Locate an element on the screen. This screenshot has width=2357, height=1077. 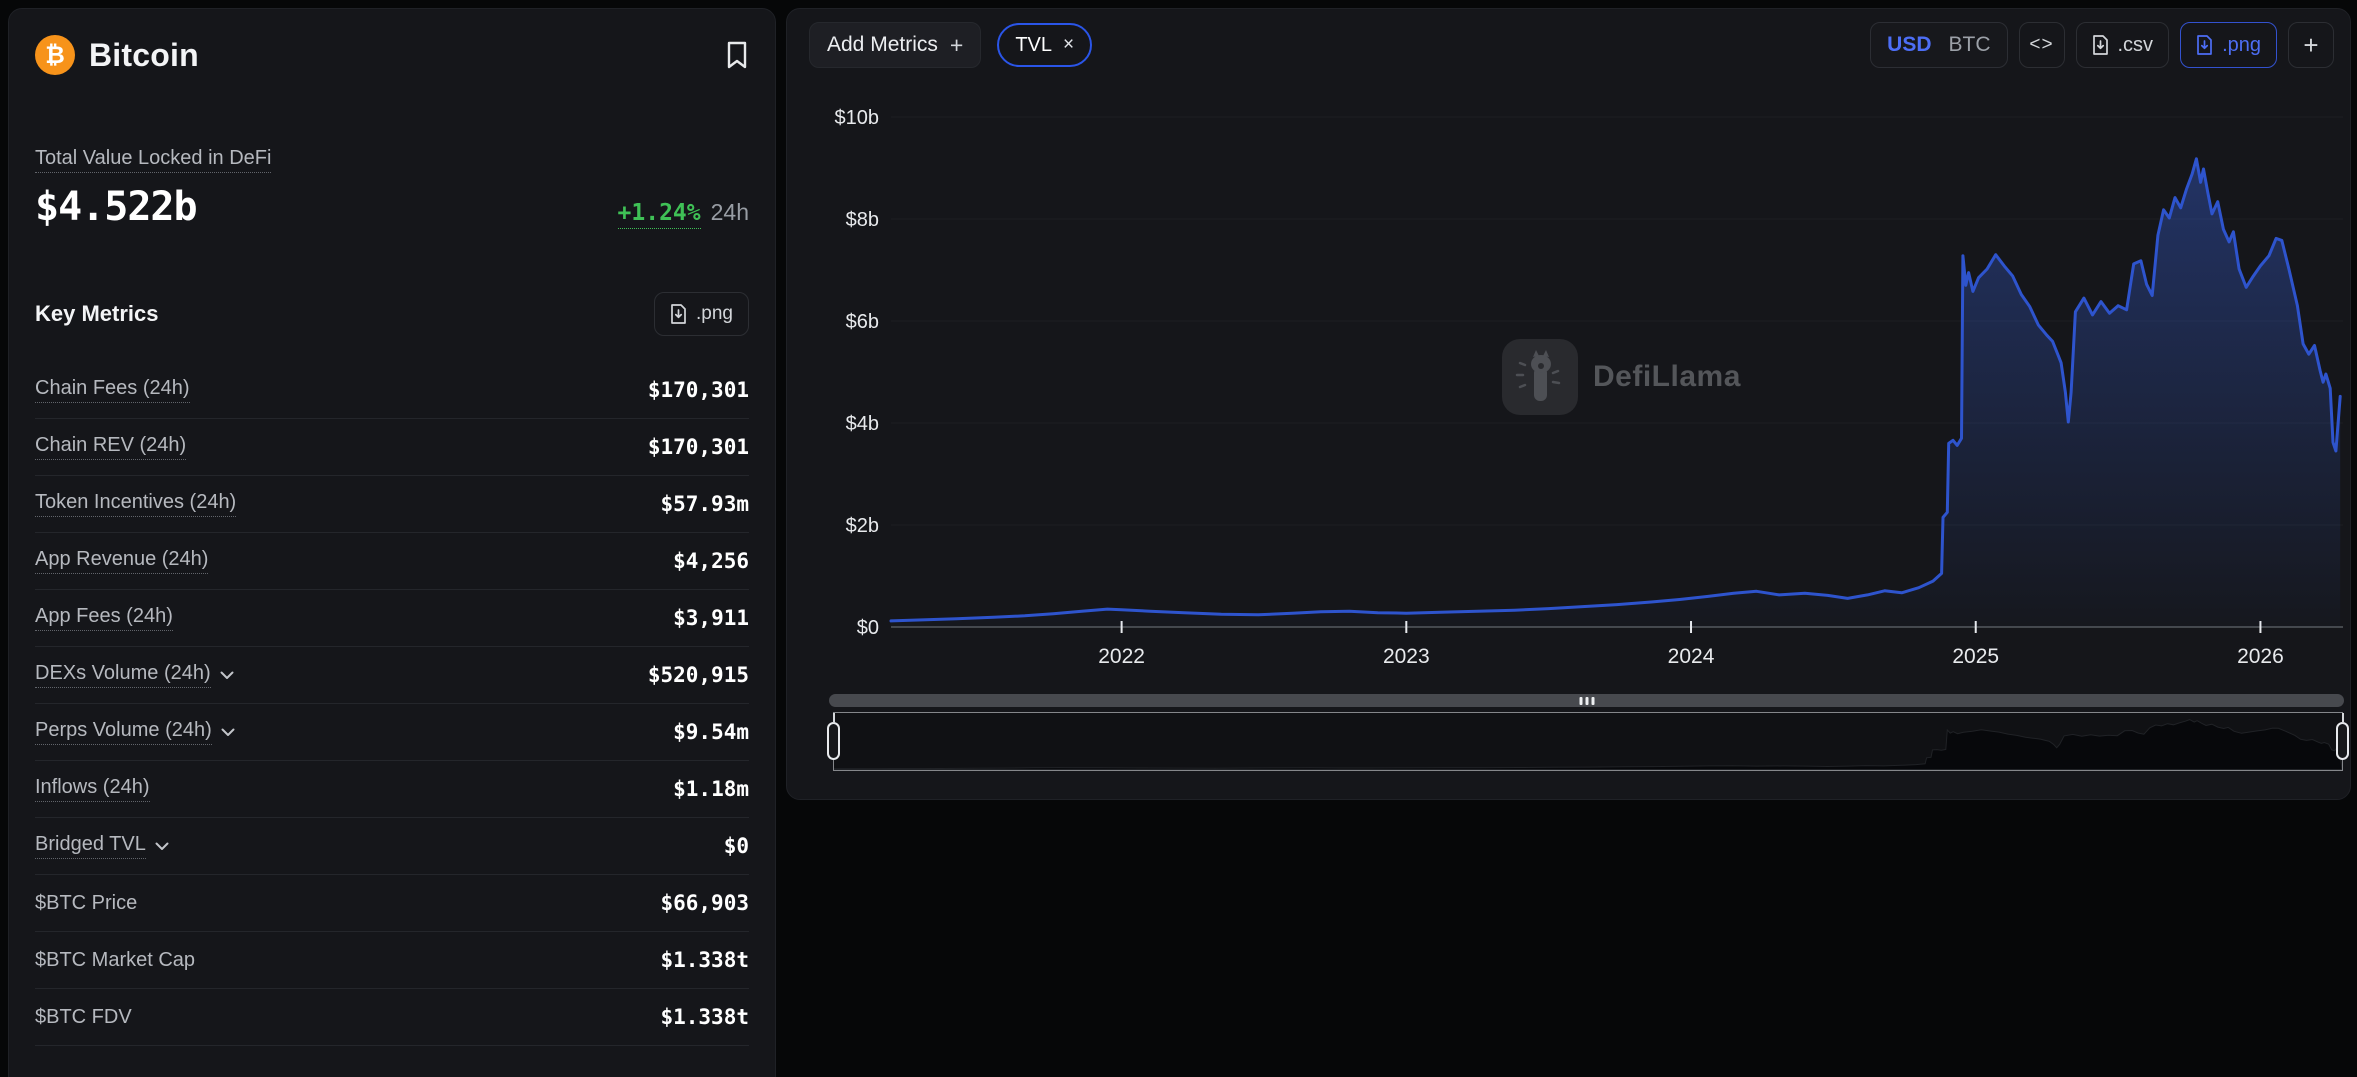
download-csv-button: .csv is located at coordinates (2122, 45).